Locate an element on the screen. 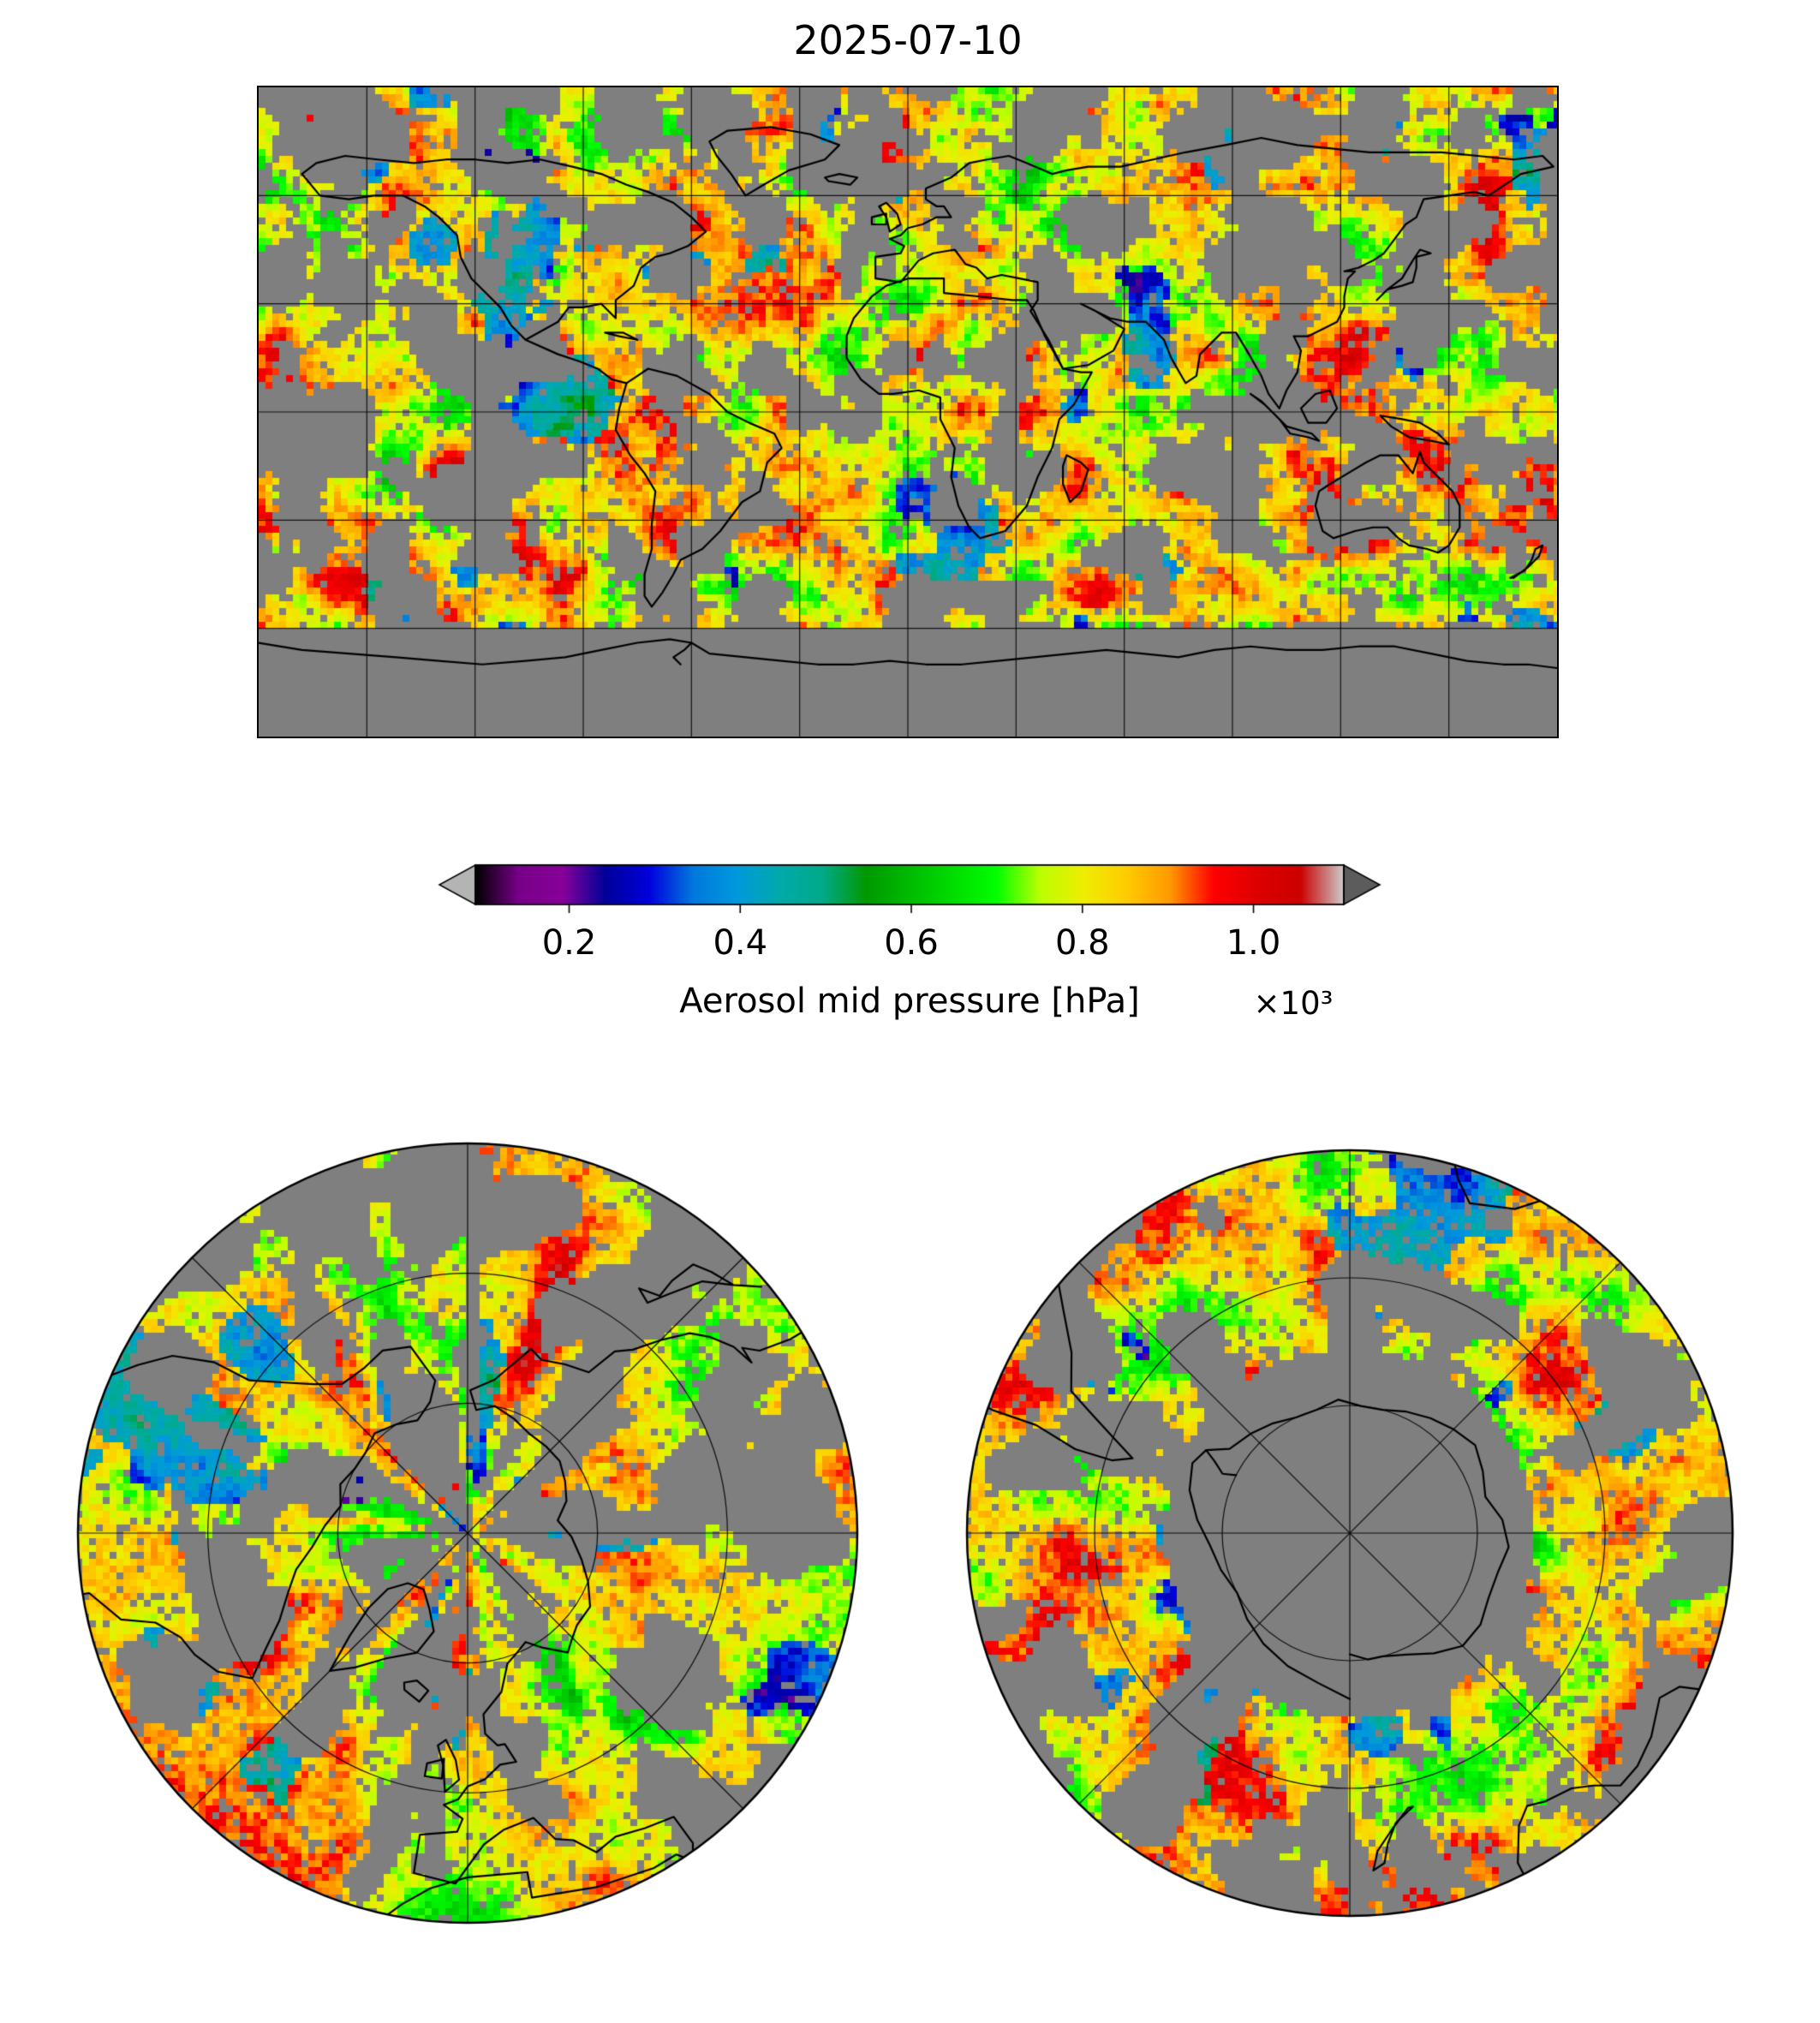  figure-title: 2025-07-10 is located at coordinates (908, 40).